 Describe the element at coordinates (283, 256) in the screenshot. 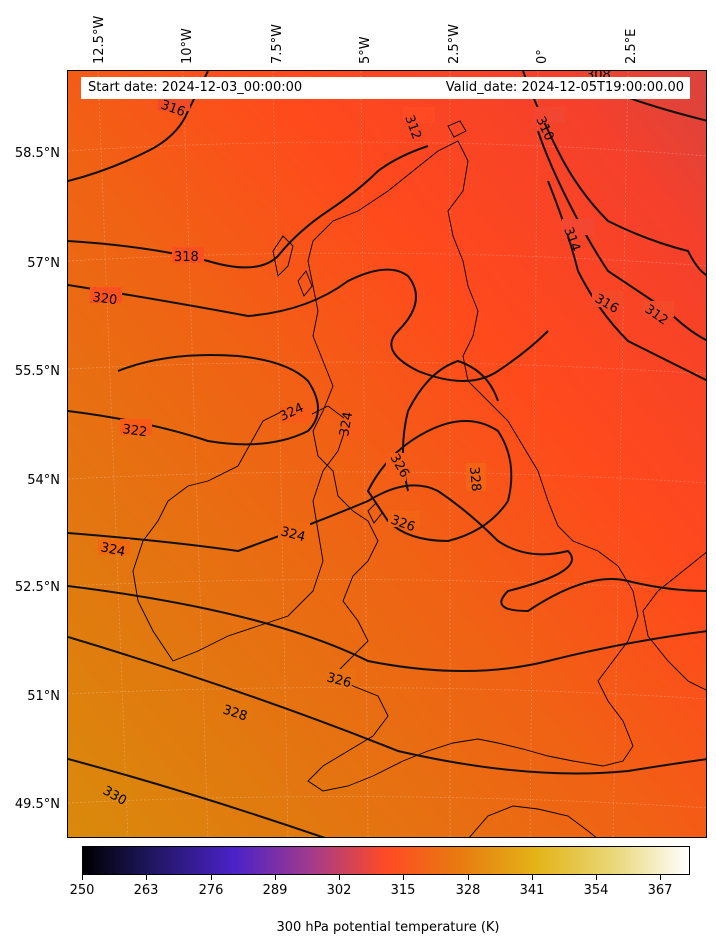

I see `hebrides-coast` at that location.